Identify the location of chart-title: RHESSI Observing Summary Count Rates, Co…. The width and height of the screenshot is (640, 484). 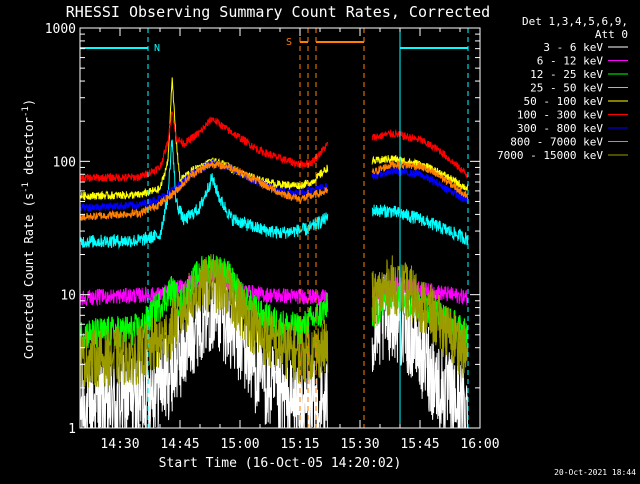
(278, 12).